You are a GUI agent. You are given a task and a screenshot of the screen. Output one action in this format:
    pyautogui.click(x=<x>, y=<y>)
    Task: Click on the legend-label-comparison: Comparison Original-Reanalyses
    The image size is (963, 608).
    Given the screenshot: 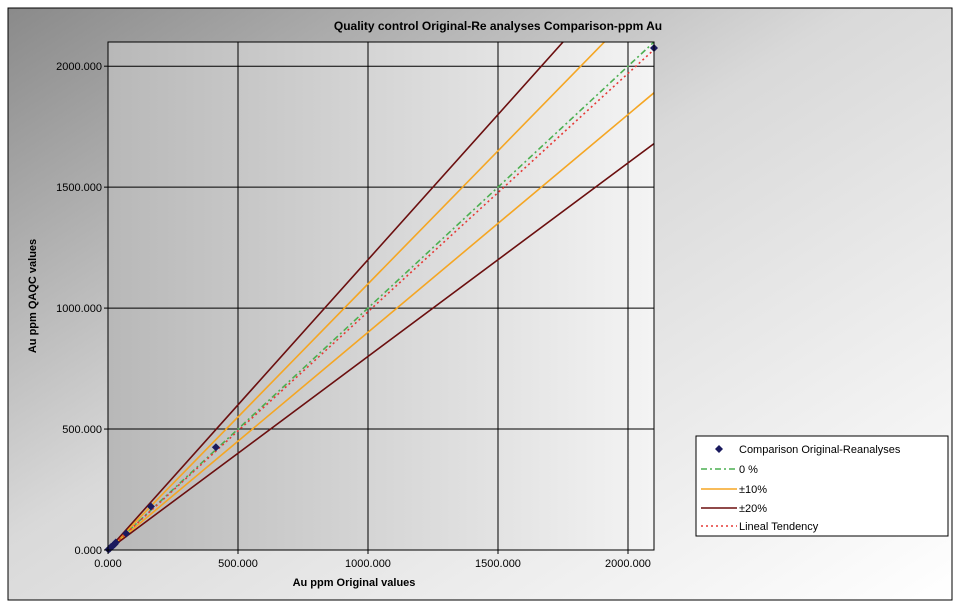 What is the action you would take?
    pyautogui.click(x=820, y=450)
    